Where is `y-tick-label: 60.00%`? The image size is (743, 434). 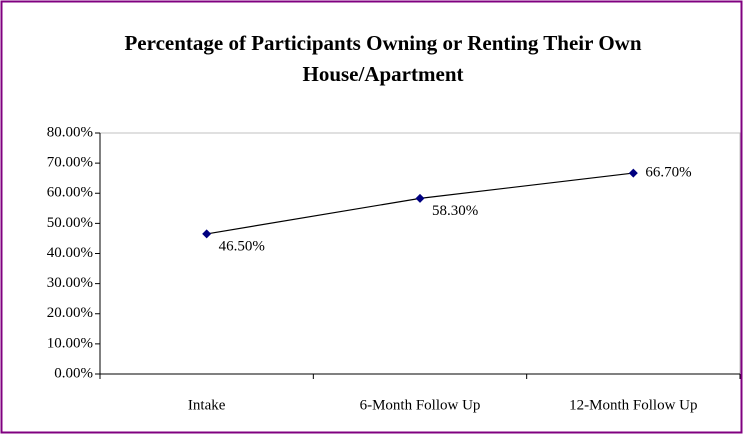
y-tick-label: 60.00% is located at coordinates (70, 193).